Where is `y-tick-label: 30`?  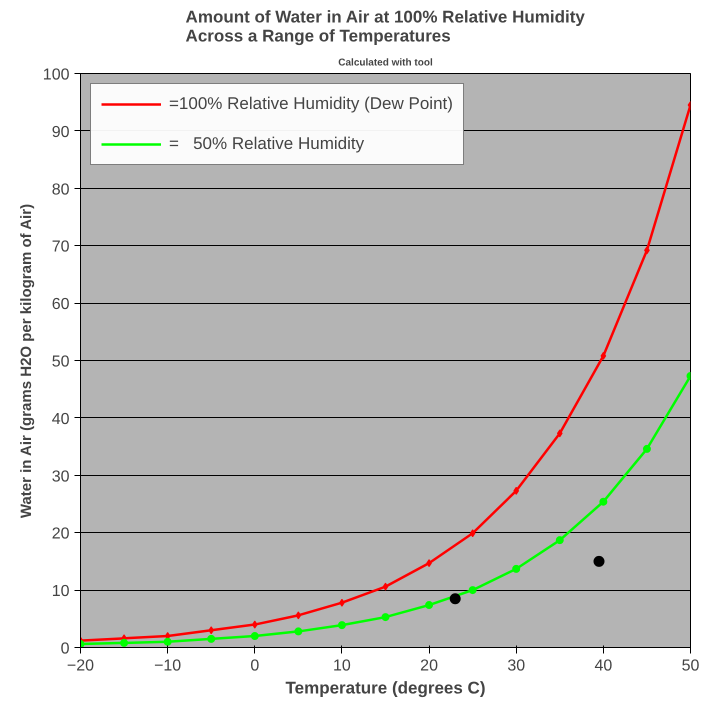 y-tick-label: 30 is located at coordinates (61, 477).